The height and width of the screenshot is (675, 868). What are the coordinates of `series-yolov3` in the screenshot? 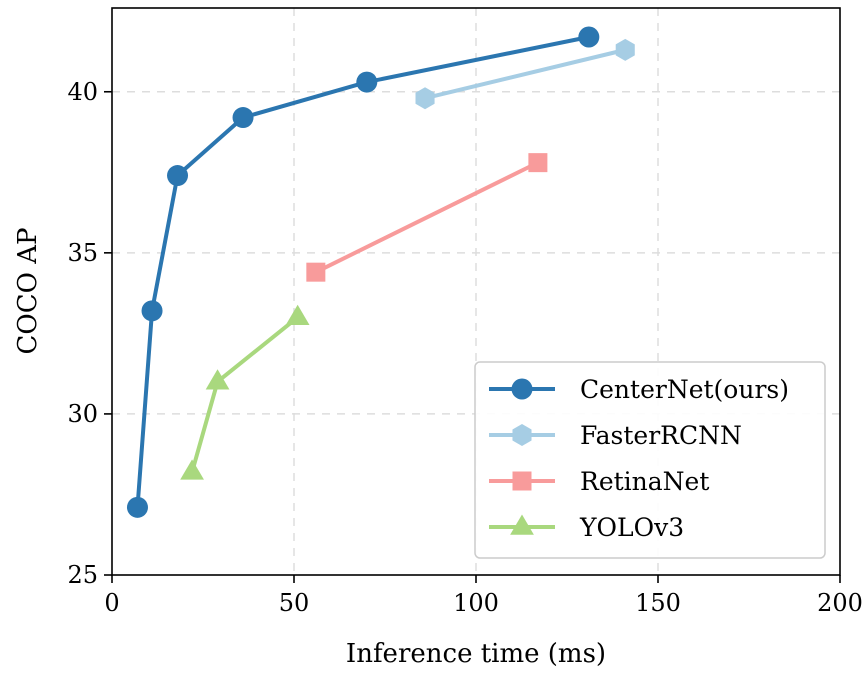 It's located at (245, 392).